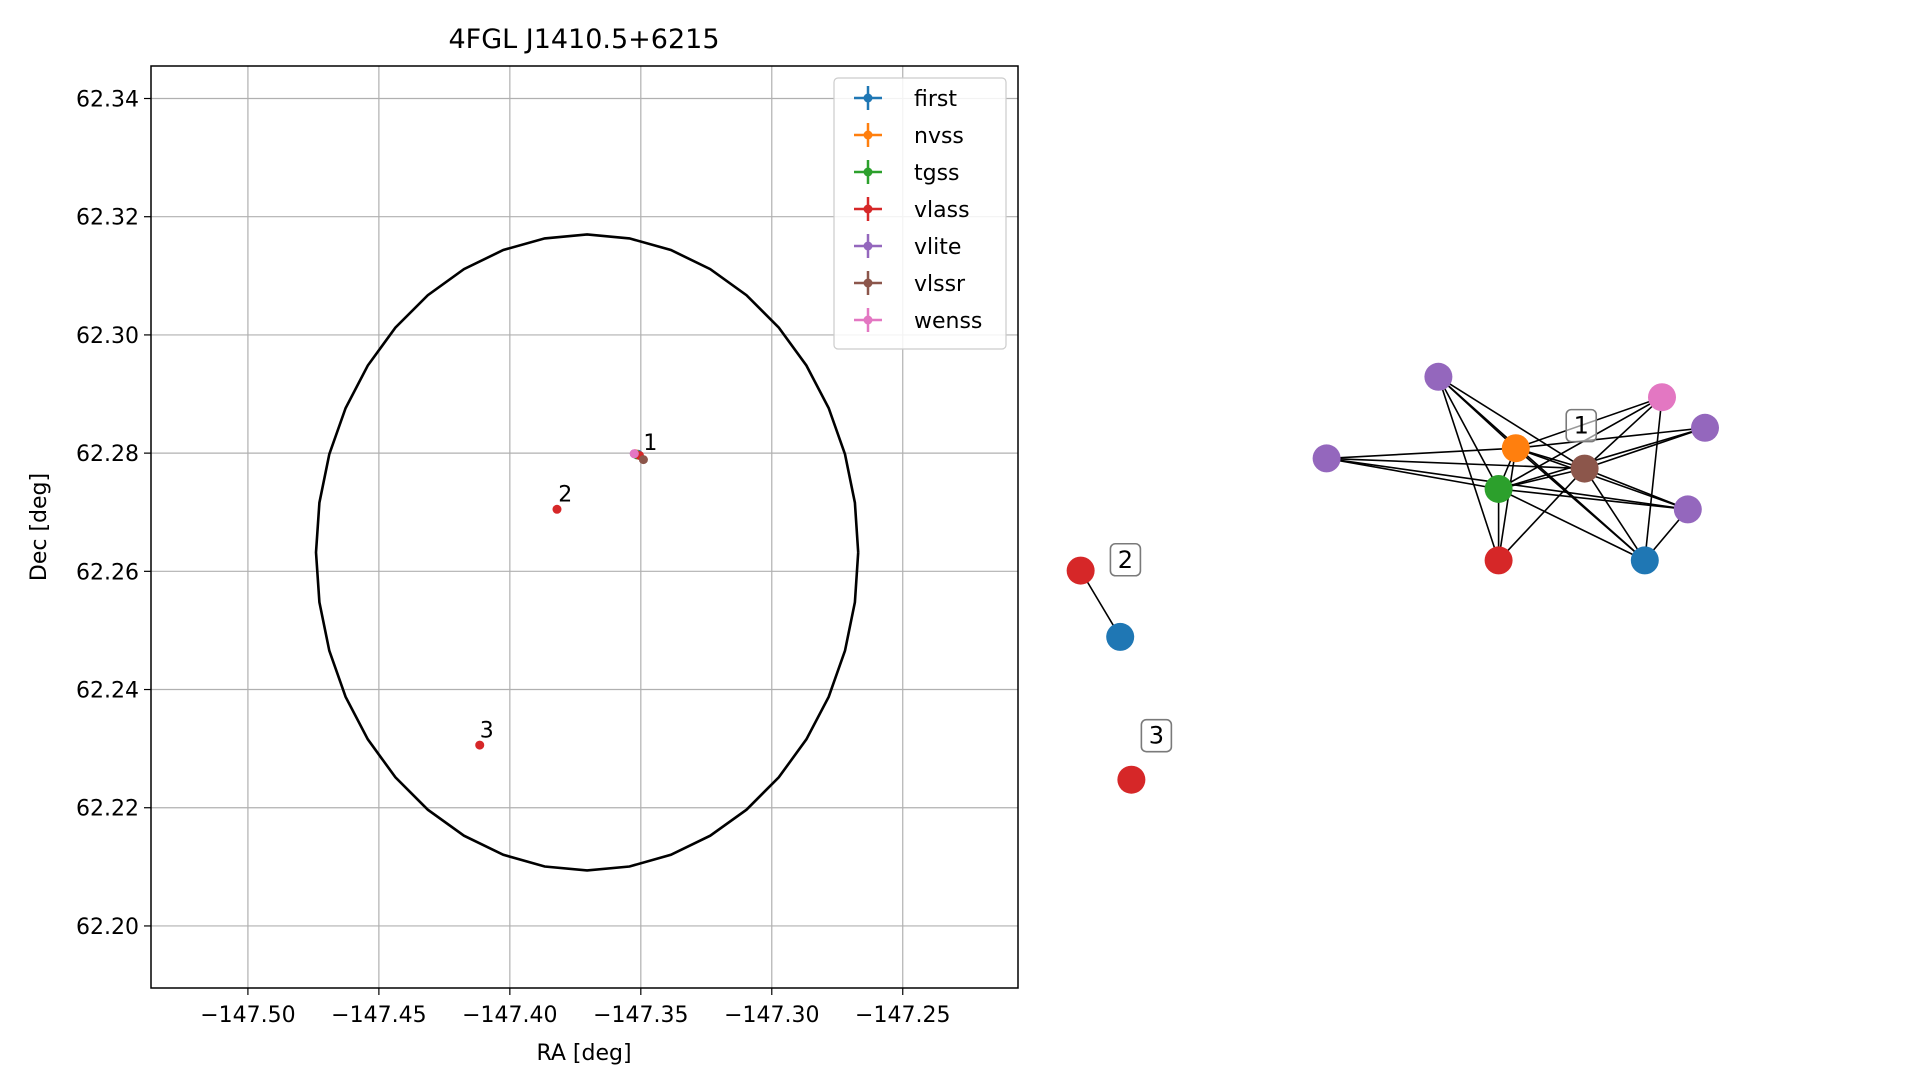 This screenshot has height=1080, width=1919. I want to click on x-tick-label: −147.25, so click(902, 1015).